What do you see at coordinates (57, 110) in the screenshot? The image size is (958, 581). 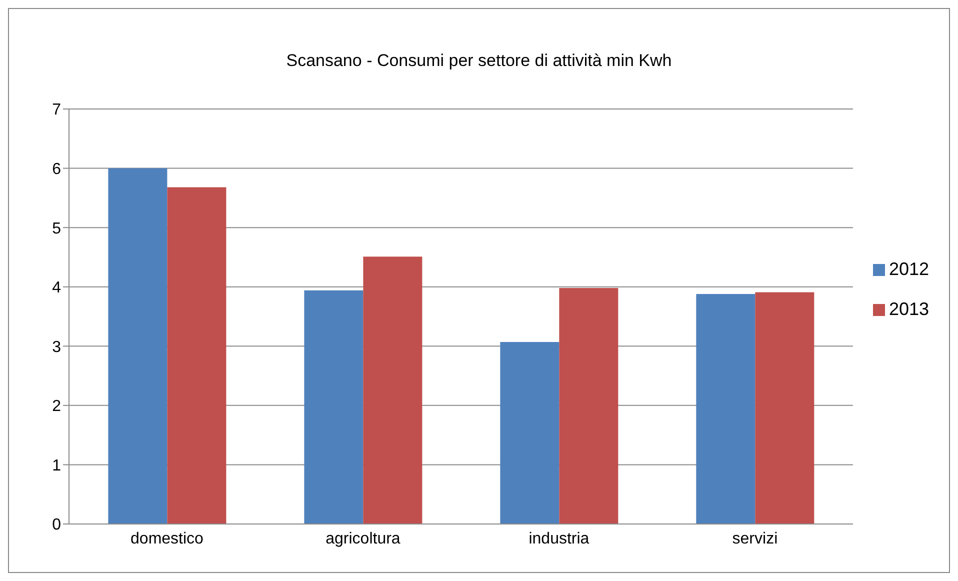 I see `y-tick-label: 7` at bounding box center [57, 110].